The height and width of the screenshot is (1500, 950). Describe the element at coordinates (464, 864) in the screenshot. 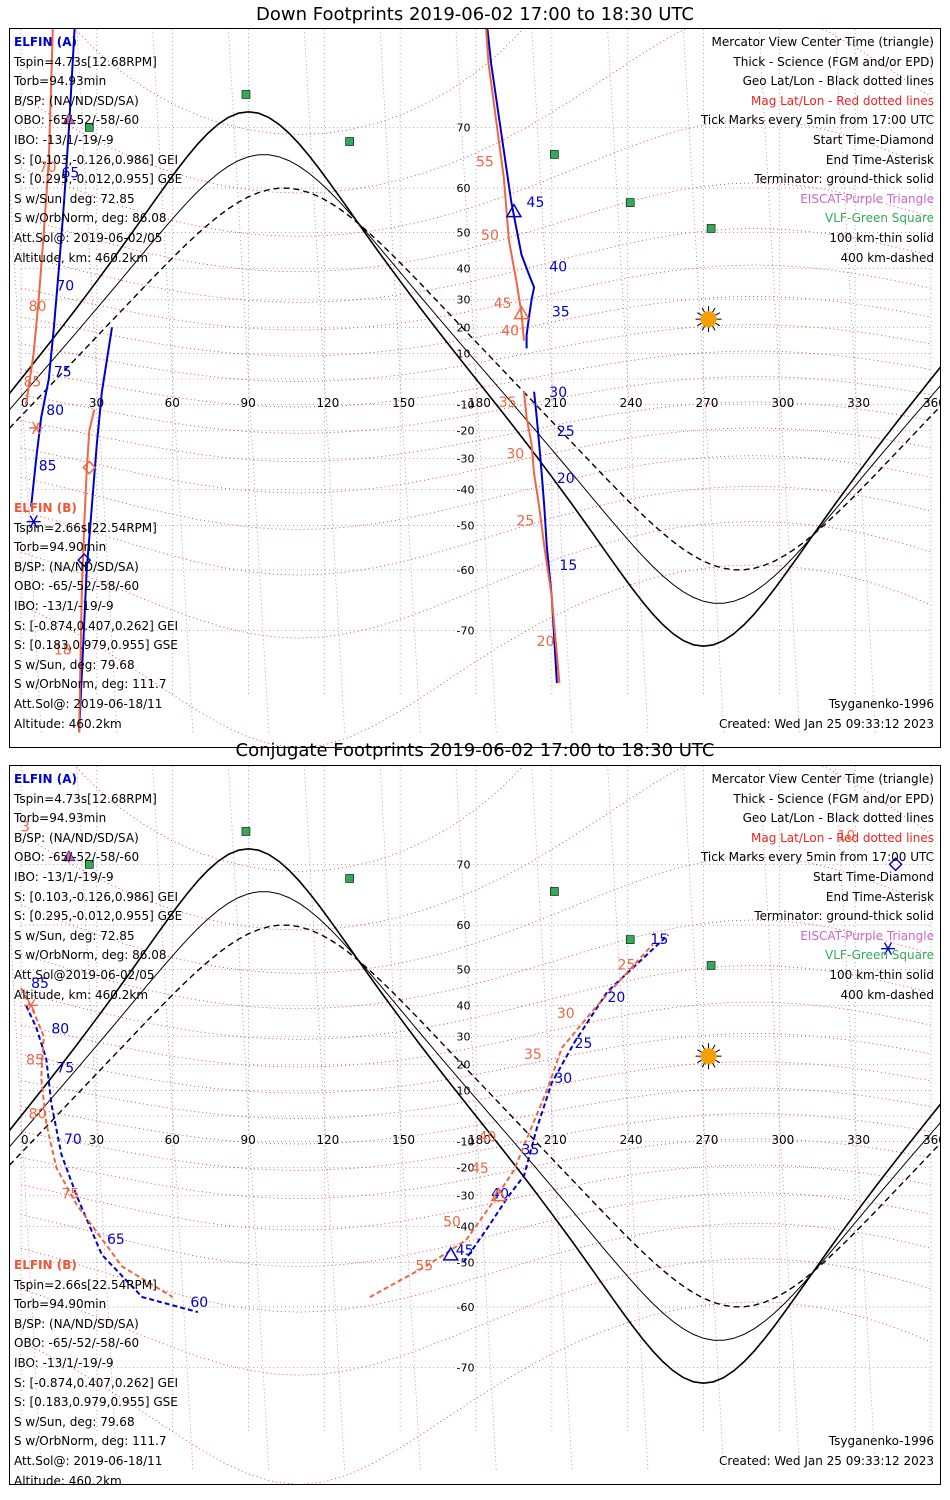

I see `lat-tick-label: 70` at that location.